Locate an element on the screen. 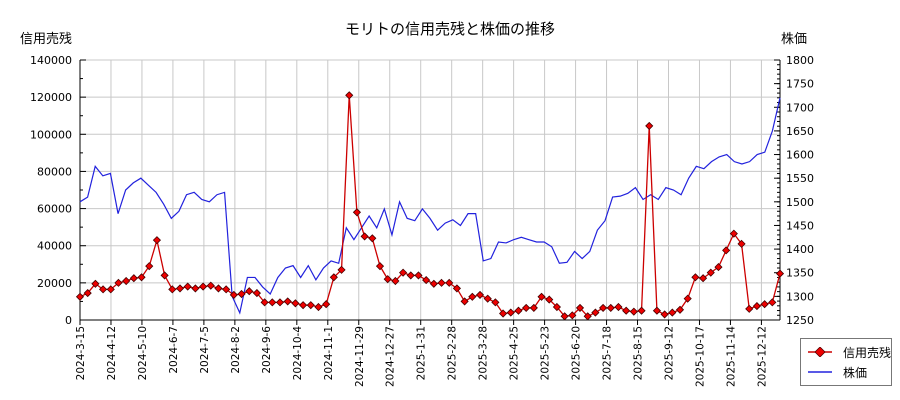  svg-text: 60000 is located at coordinates (54, 209).